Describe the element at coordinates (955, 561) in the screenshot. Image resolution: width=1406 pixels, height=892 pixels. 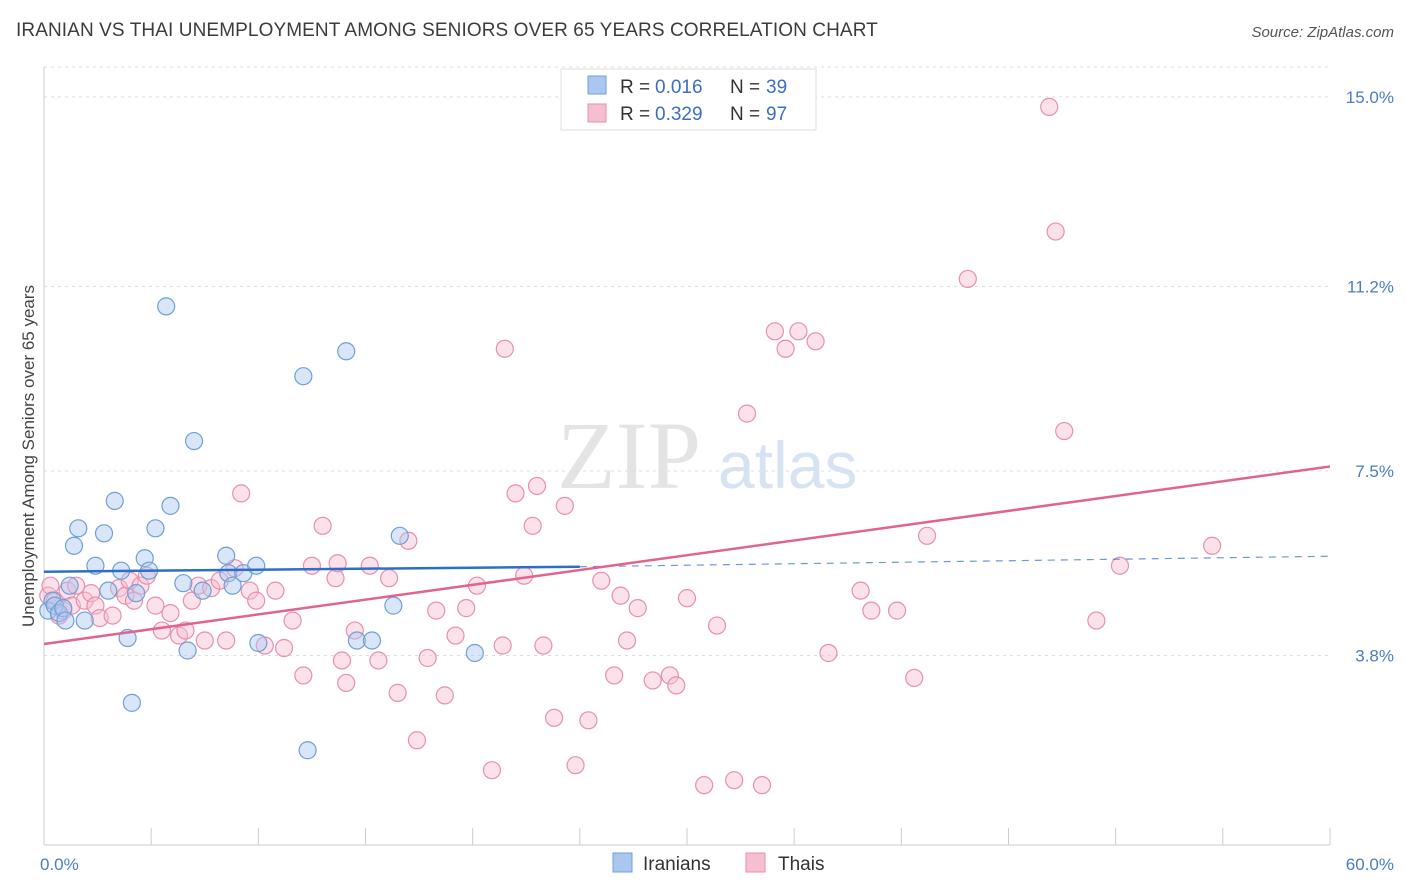
I see `iranians-trend-extension` at that location.